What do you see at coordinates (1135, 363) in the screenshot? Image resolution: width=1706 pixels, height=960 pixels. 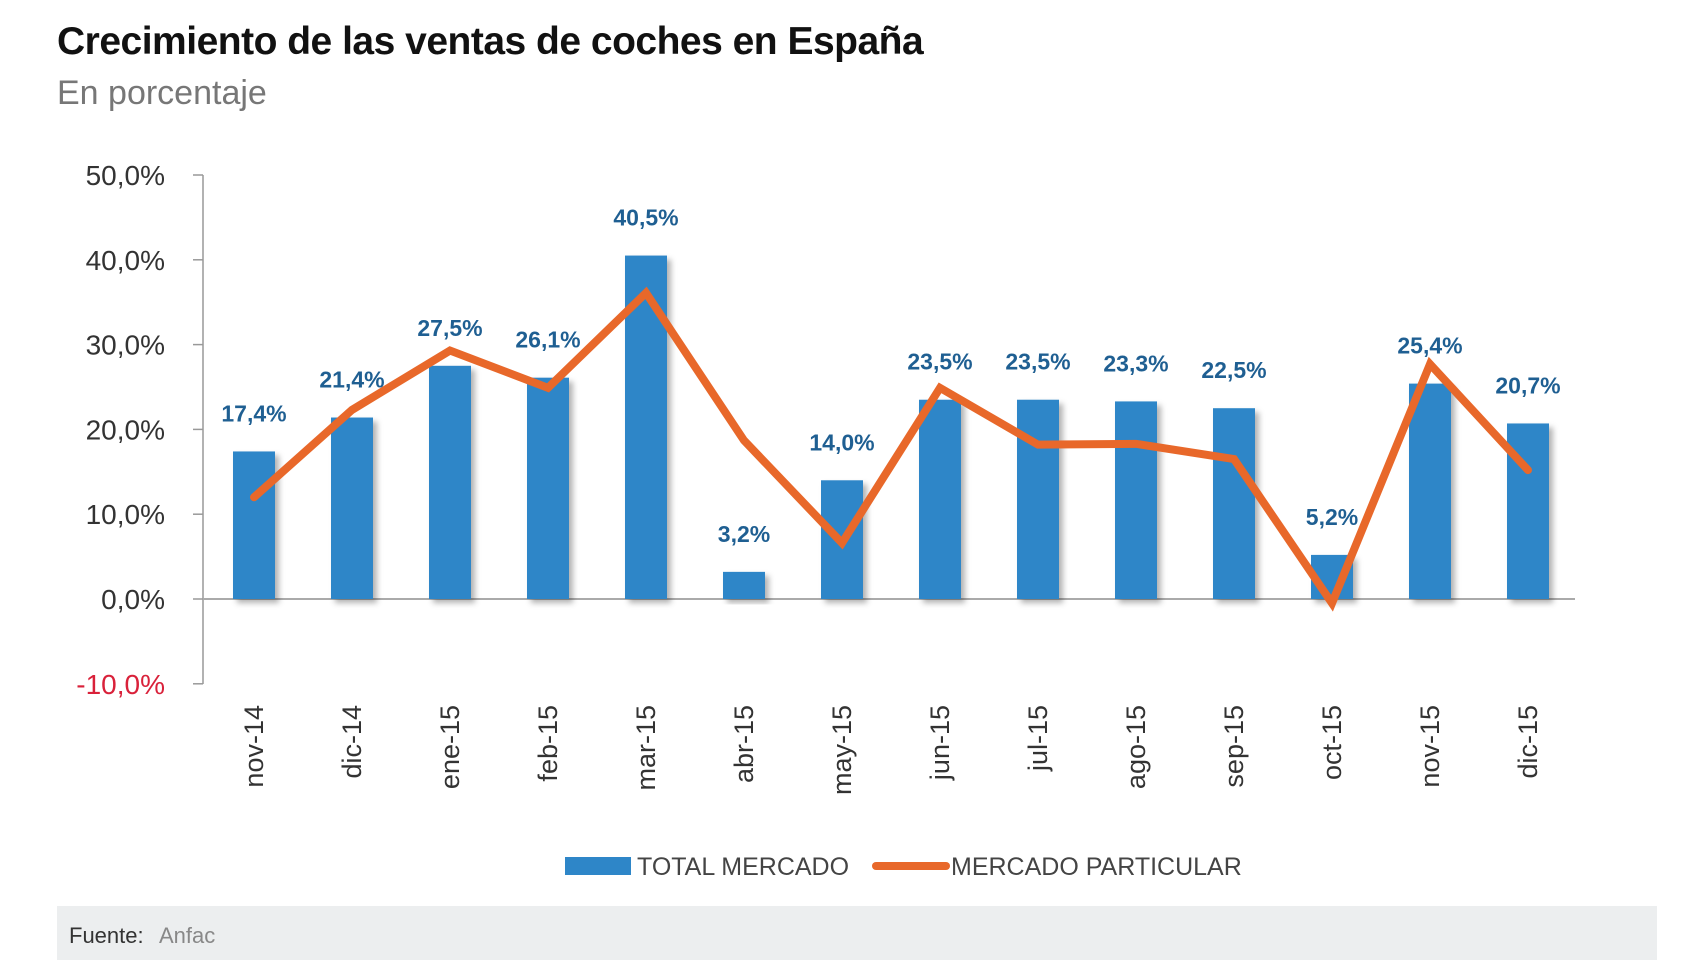 I see `data-label: 23,3%` at bounding box center [1135, 363].